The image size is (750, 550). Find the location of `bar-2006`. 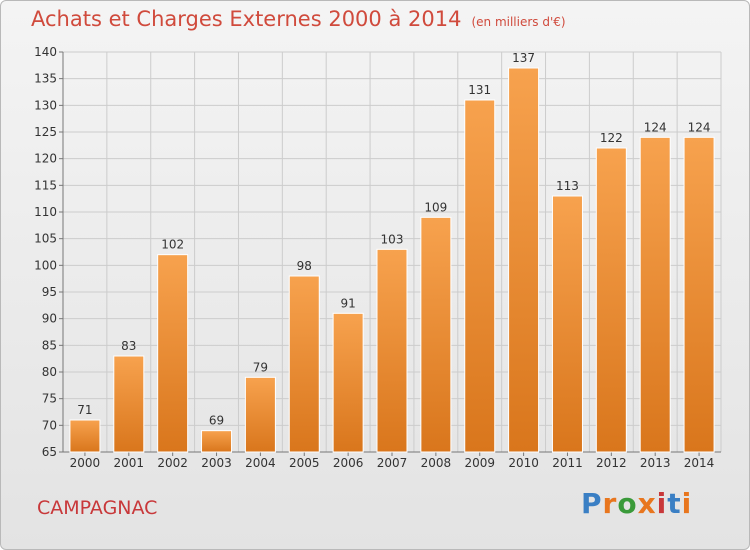

bar-2006 is located at coordinates (348, 382).